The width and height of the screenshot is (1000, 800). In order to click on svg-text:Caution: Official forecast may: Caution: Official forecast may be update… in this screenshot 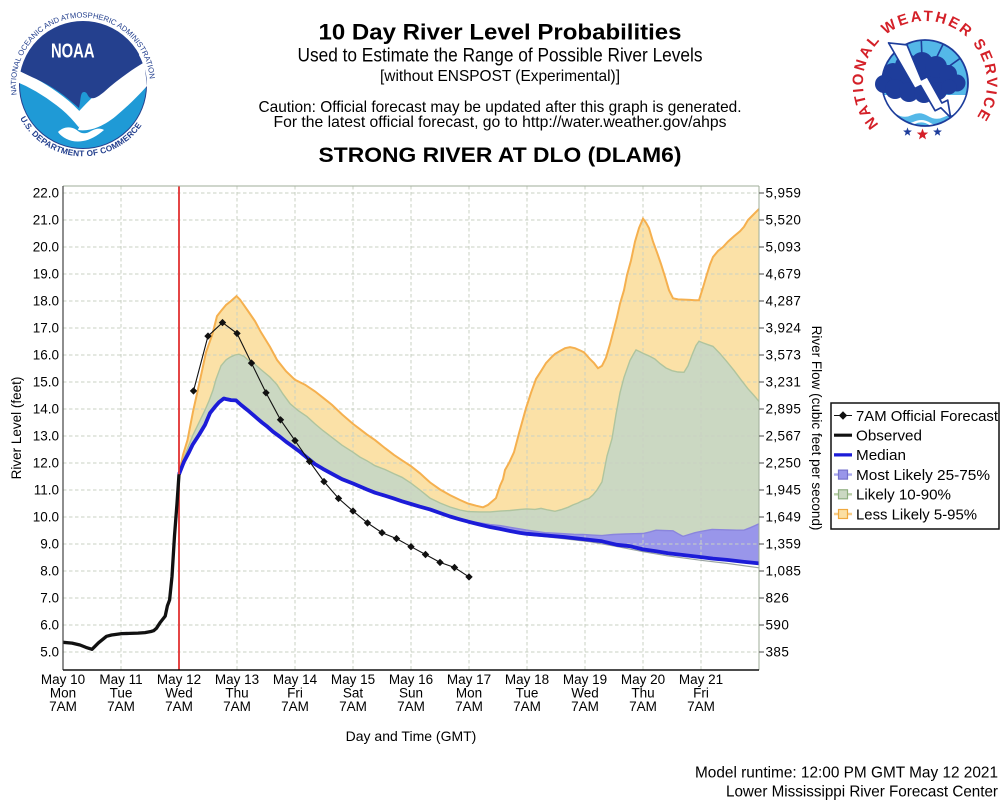, I will do `click(500, 107)`.